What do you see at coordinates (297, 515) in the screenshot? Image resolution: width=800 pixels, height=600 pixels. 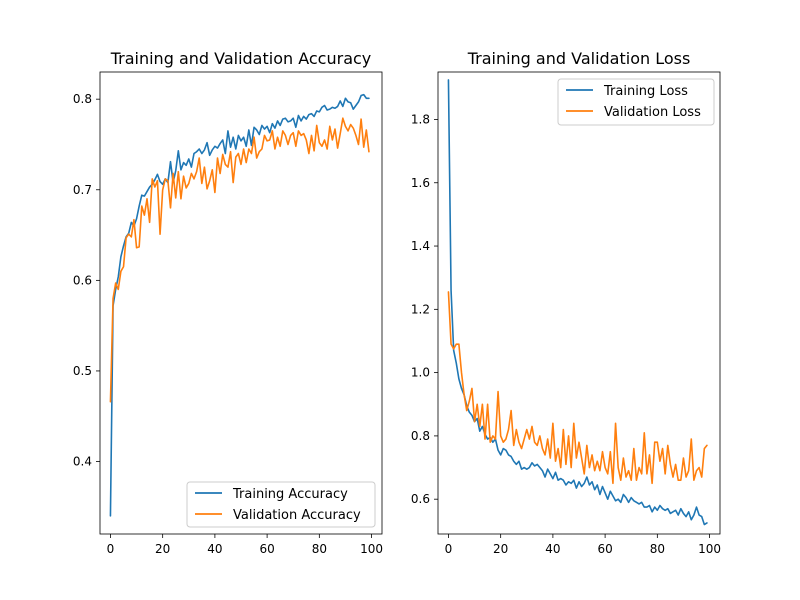 I see `legend-label-validation-accuracy: Validation Accuracy` at bounding box center [297, 515].